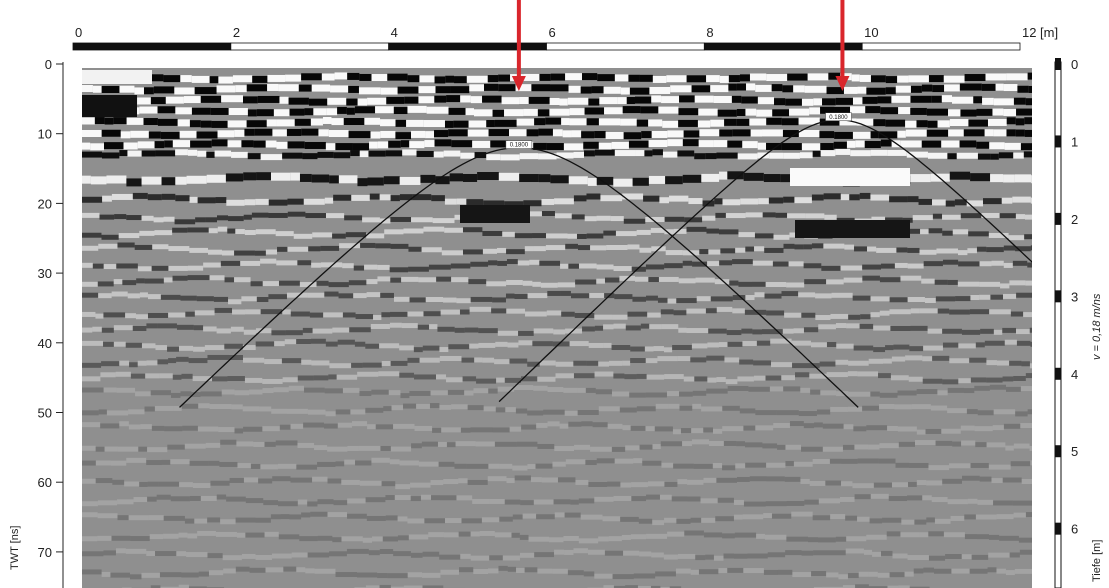 The height and width of the screenshot is (588, 1109). What do you see at coordinates (783, 46) in the screenshot?
I see `scale-segment` at bounding box center [783, 46].